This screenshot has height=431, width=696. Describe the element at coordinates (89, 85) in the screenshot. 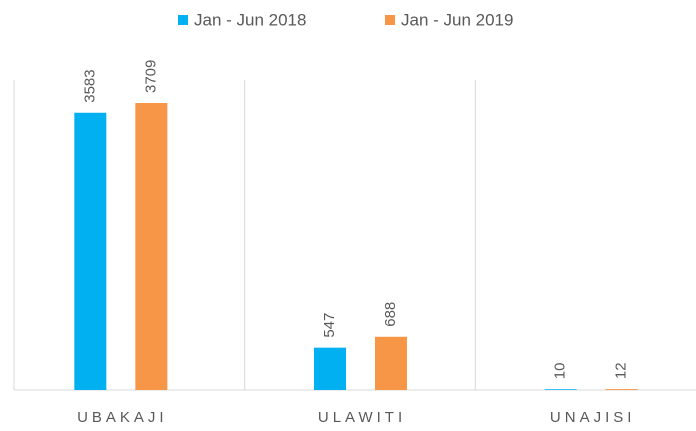

I see `data-label: 3583` at that location.